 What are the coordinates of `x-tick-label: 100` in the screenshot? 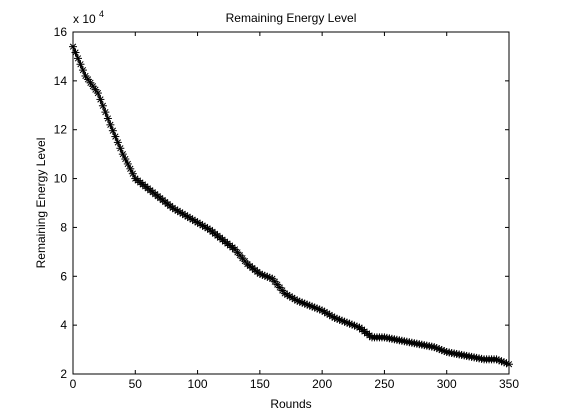 It's located at (198, 384).